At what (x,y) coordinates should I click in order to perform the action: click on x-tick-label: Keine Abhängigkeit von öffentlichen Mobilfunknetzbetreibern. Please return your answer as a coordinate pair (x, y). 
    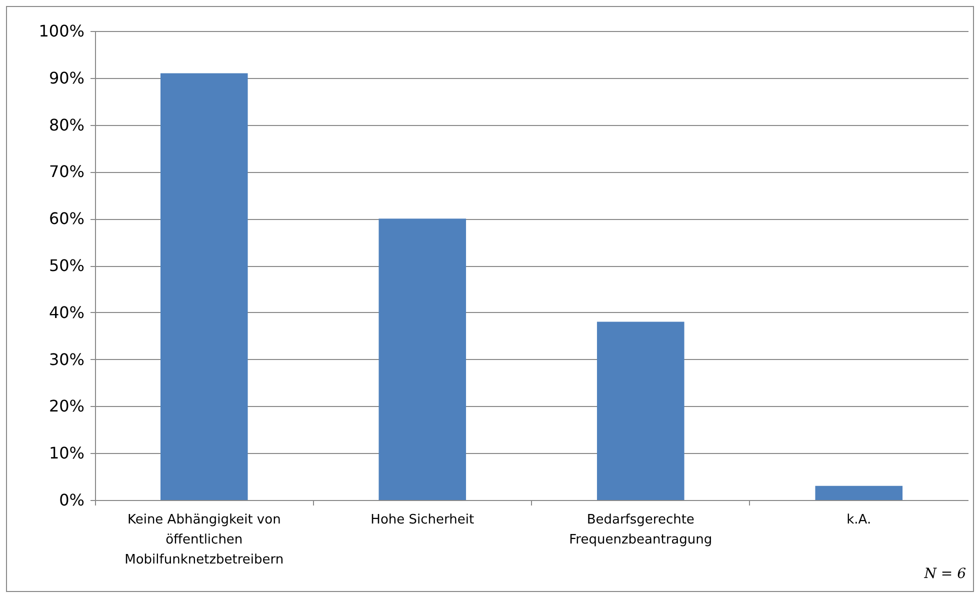
    Looking at the image, I should click on (204, 540).